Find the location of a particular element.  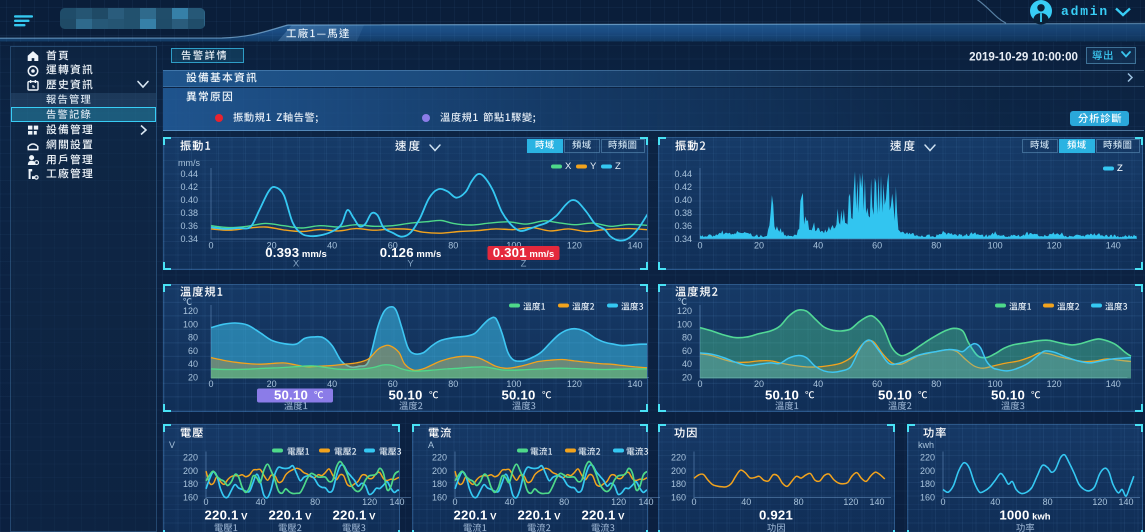

svg-text: kwh is located at coordinates (926, 445).